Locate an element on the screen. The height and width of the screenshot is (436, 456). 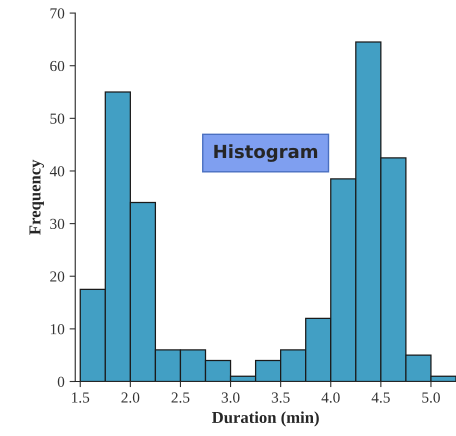
y-tick-label: 60 is located at coordinates (57, 66).